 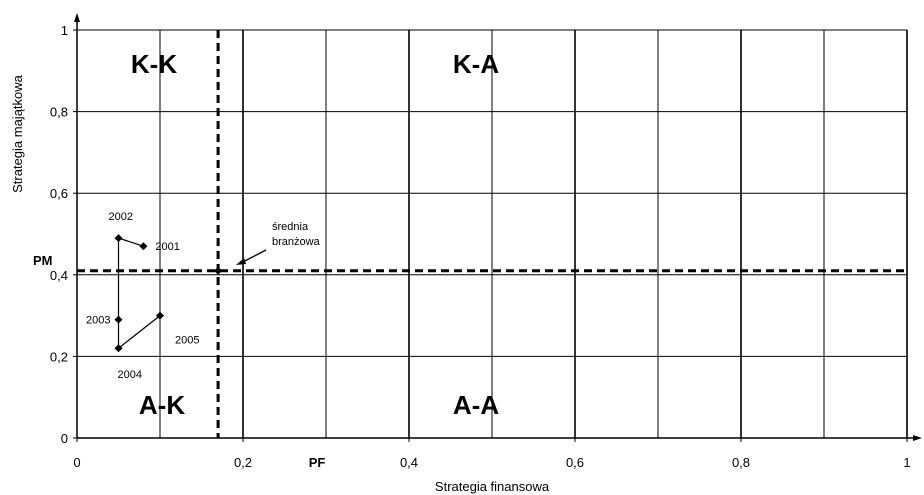 I want to click on y-tick-label: 0, so click(x=64, y=438).